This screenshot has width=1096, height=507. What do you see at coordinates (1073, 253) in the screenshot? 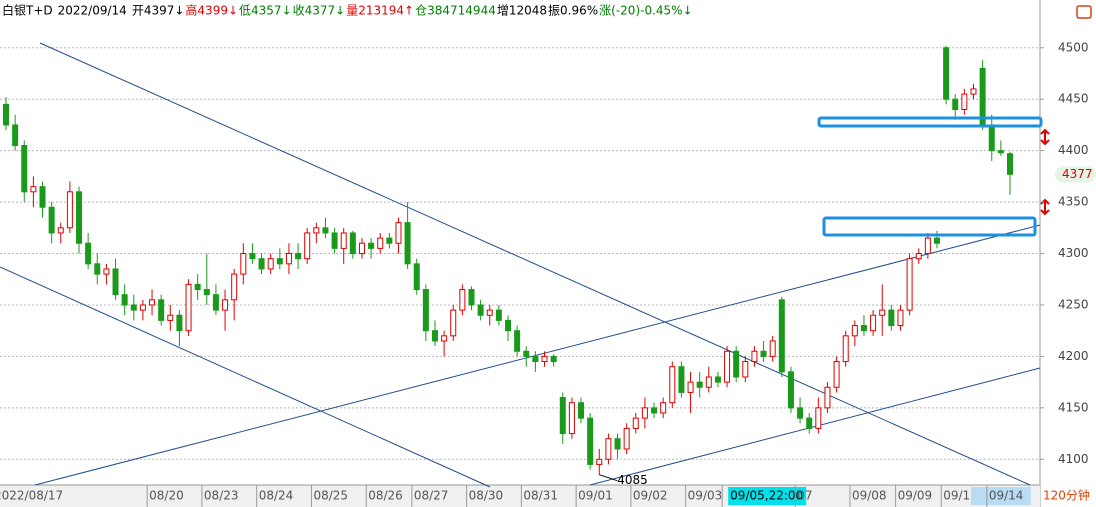
I see `y-tick-label: 4300` at bounding box center [1073, 253].